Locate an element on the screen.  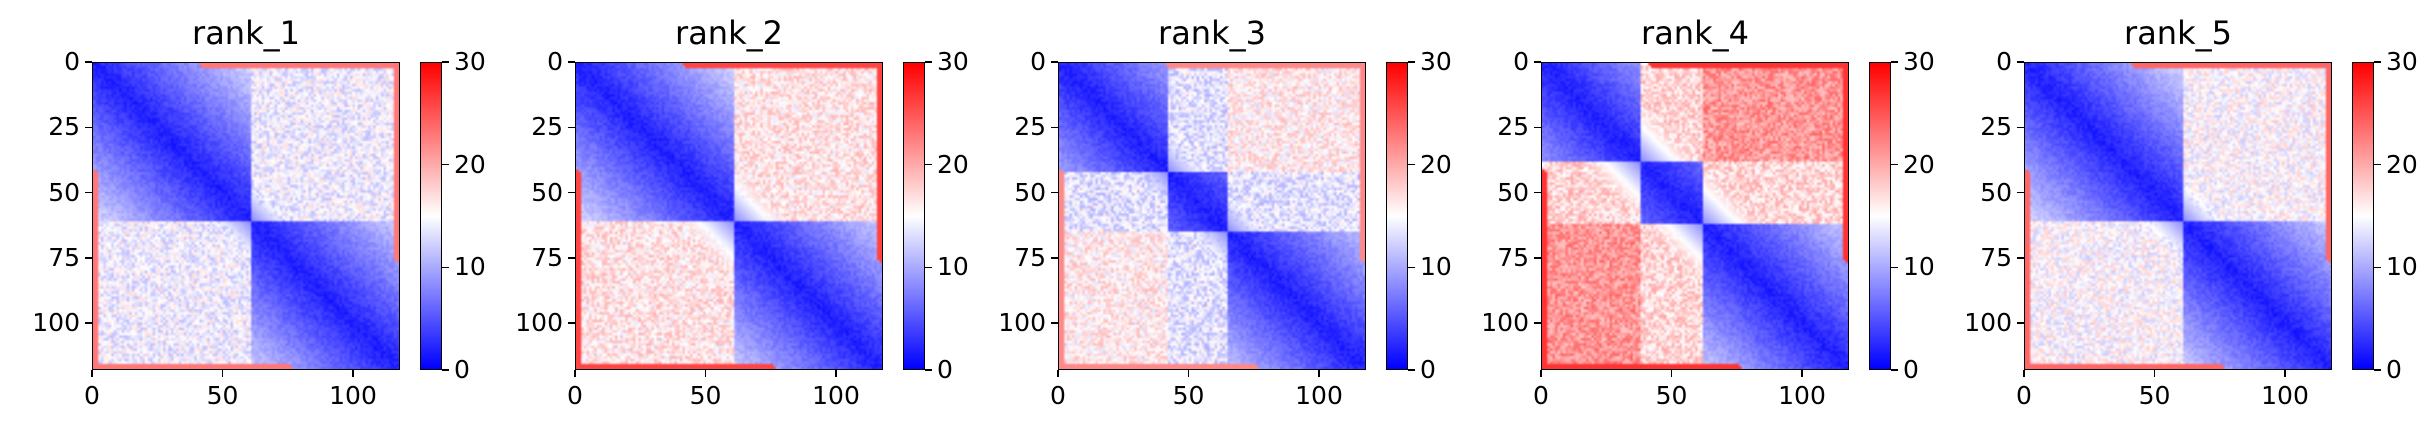
chart-title: rank_2 is located at coordinates (729, 33).